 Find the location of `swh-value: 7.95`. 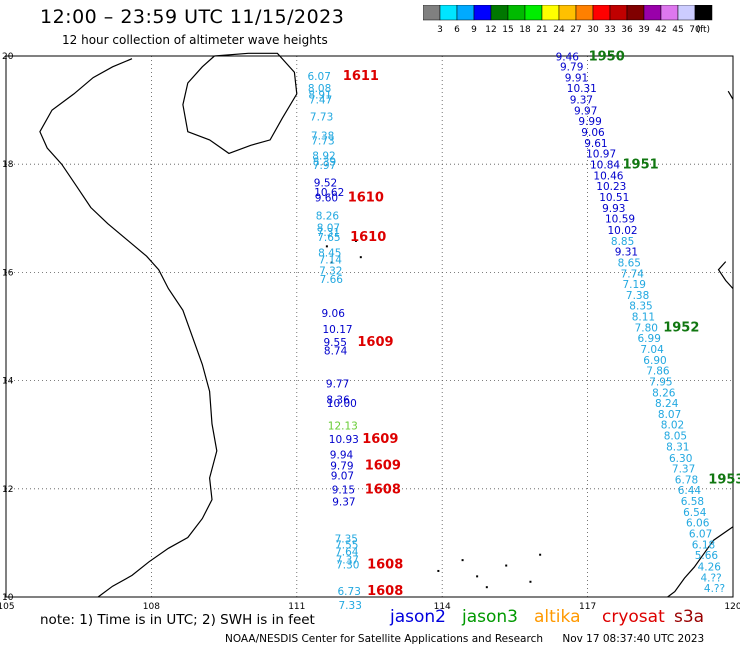

swh-value: 7.95 is located at coordinates (660, 383).